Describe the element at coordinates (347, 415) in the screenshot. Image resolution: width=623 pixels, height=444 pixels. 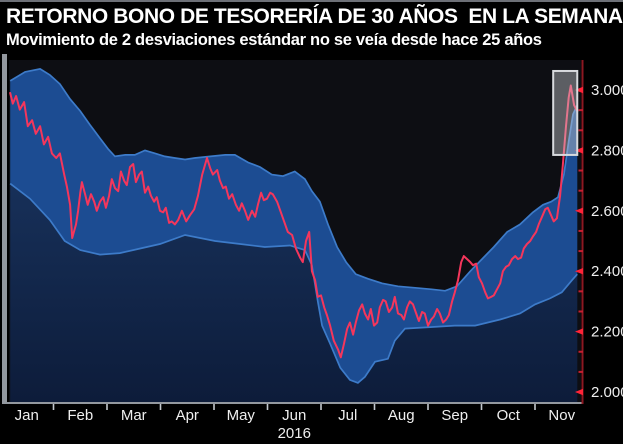
I see `x-axis-month-label: Jul` at that location.